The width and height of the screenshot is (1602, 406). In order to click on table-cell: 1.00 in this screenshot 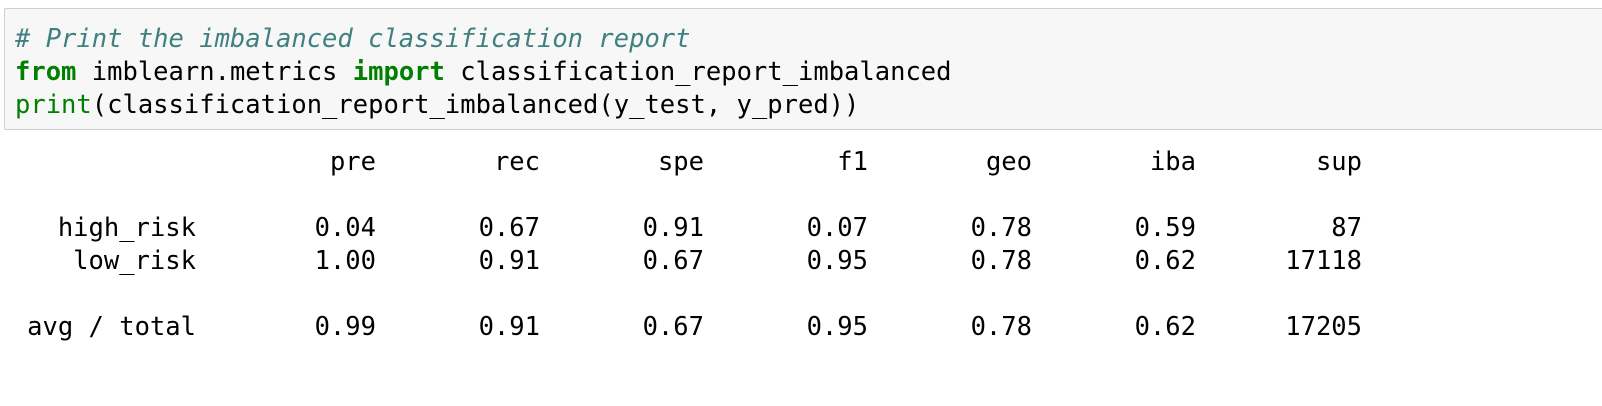, I will do `click(345, 261)`.